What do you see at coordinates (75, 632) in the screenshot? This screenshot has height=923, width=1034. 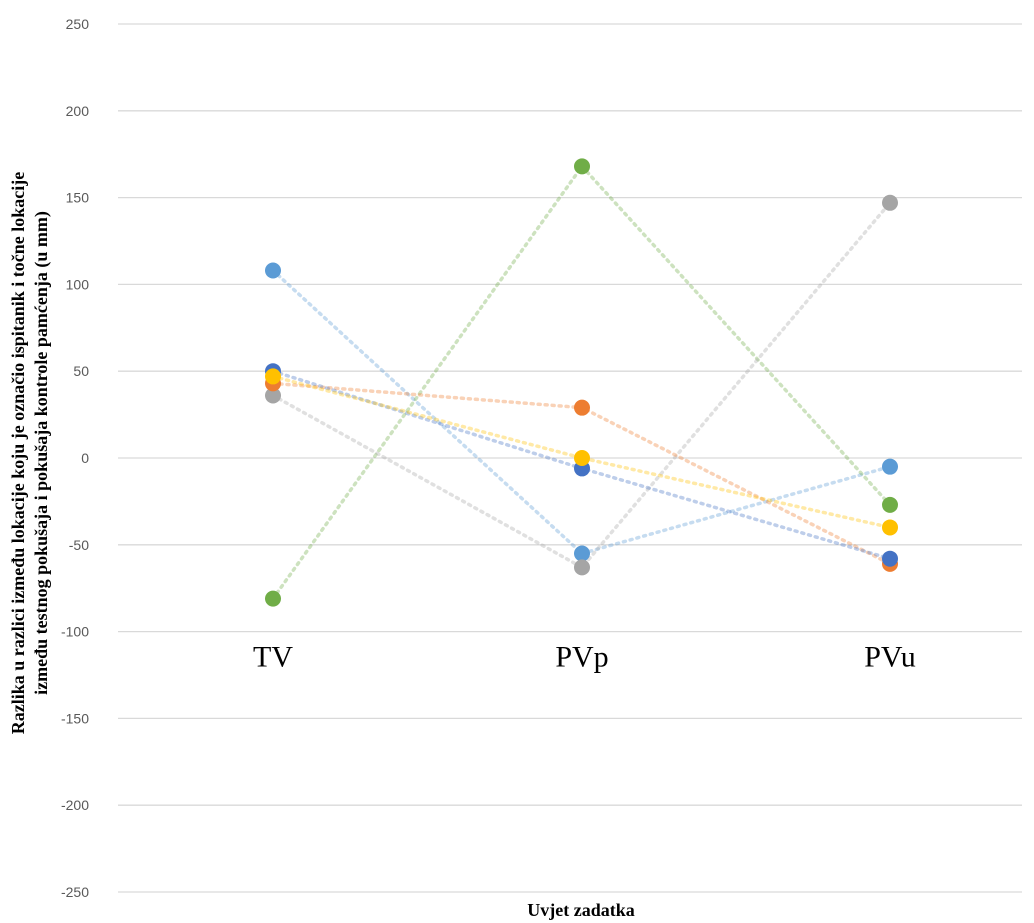 I see `y-tick-label: -100` at bounding box center [75, 632].